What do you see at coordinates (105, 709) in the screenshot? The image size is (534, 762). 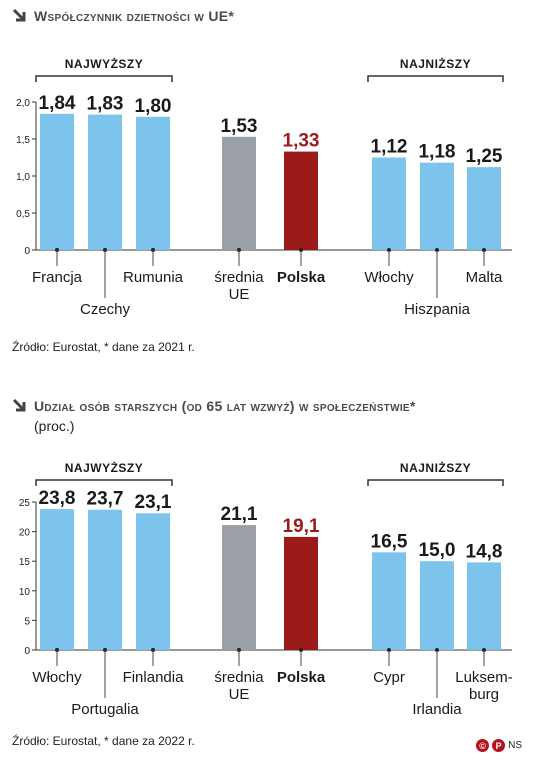 I see `category-label: Portugalia` at bounding box center [105, 709].